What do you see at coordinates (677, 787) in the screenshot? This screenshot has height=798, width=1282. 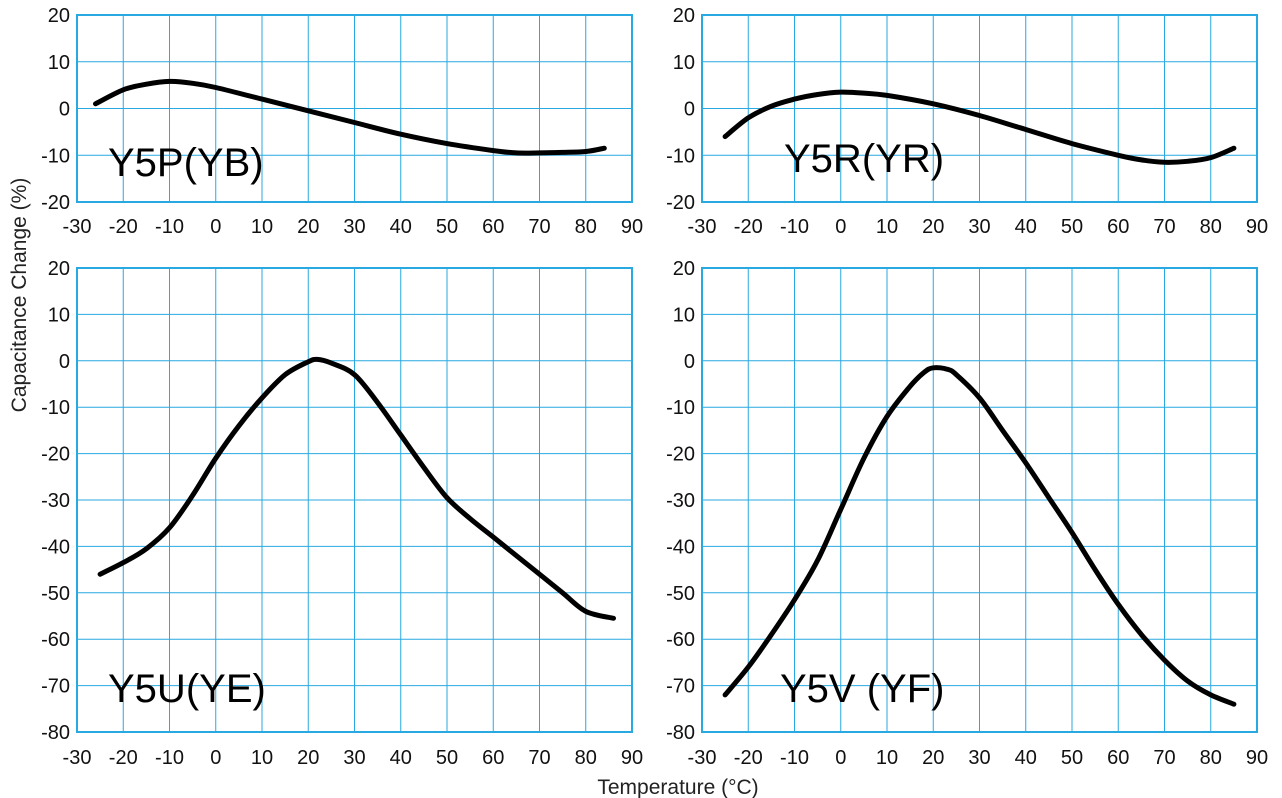 I see `x-axis-title: Temperature (°C)` at bounding box center [677, 787].